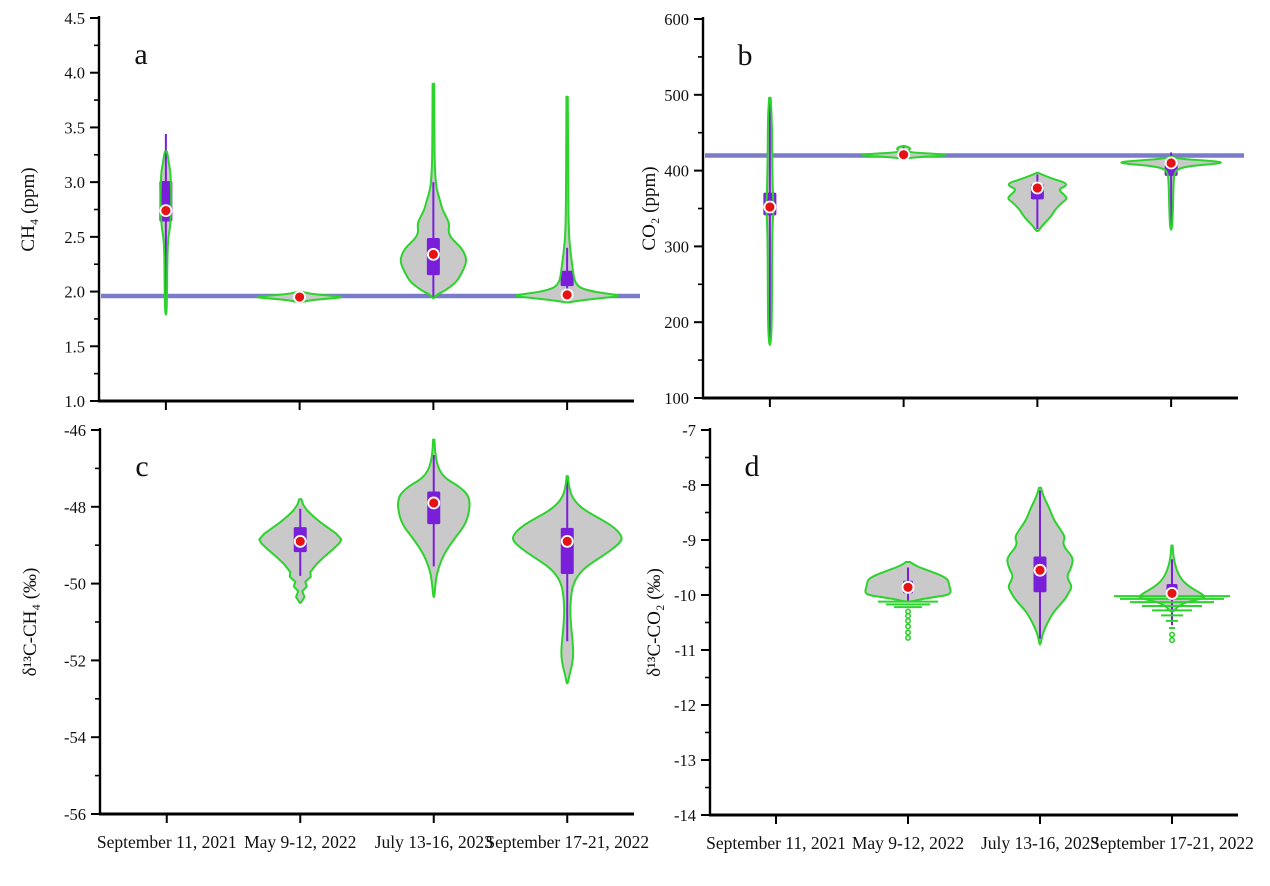  Describe the element at coordinates (75, 814) in the screenshot. I see `y-tick-label: -56` at that location.